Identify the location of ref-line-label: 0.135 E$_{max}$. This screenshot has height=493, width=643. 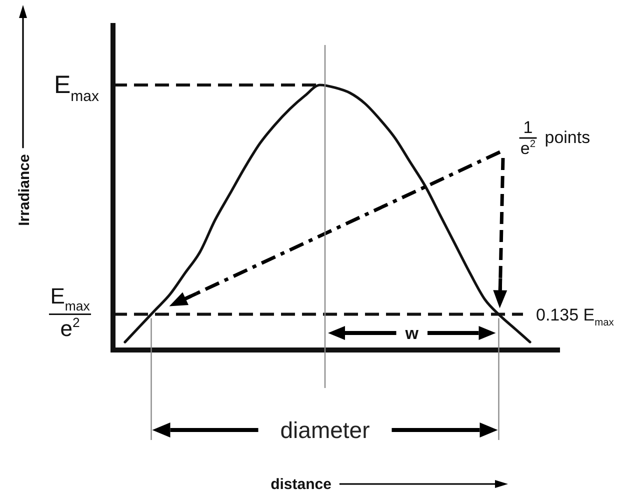
(575, 316).